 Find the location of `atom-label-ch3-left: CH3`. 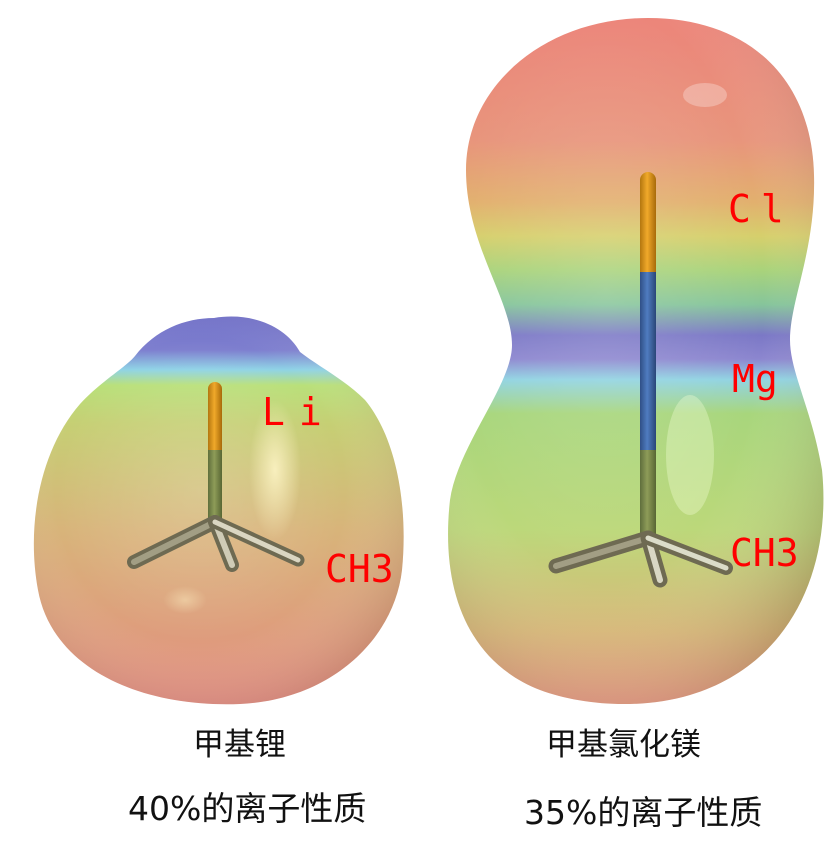

atom-label-ch3-left: CH3 is located at coordinates (359, 569).